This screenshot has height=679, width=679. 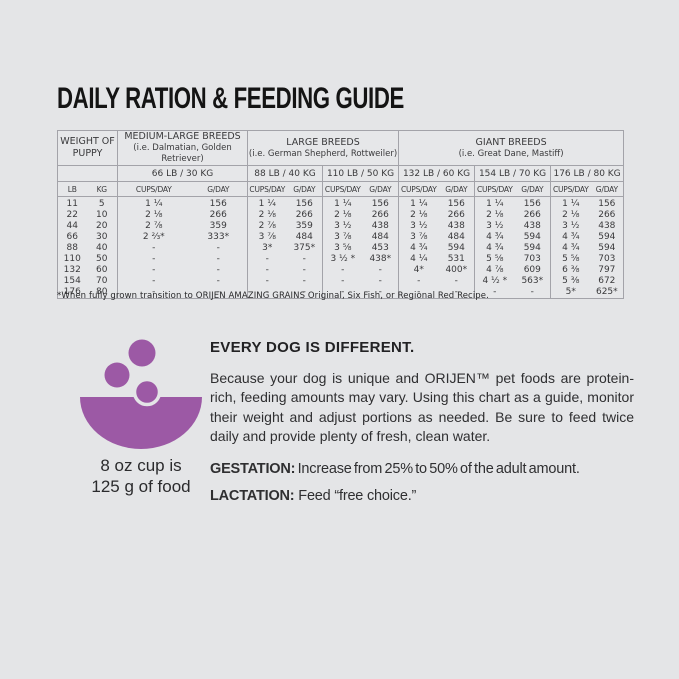 What do you see at coordinates (72, 226) in the screenshot?
I see `cell-lb: 44` at bounding box center [72, 226].